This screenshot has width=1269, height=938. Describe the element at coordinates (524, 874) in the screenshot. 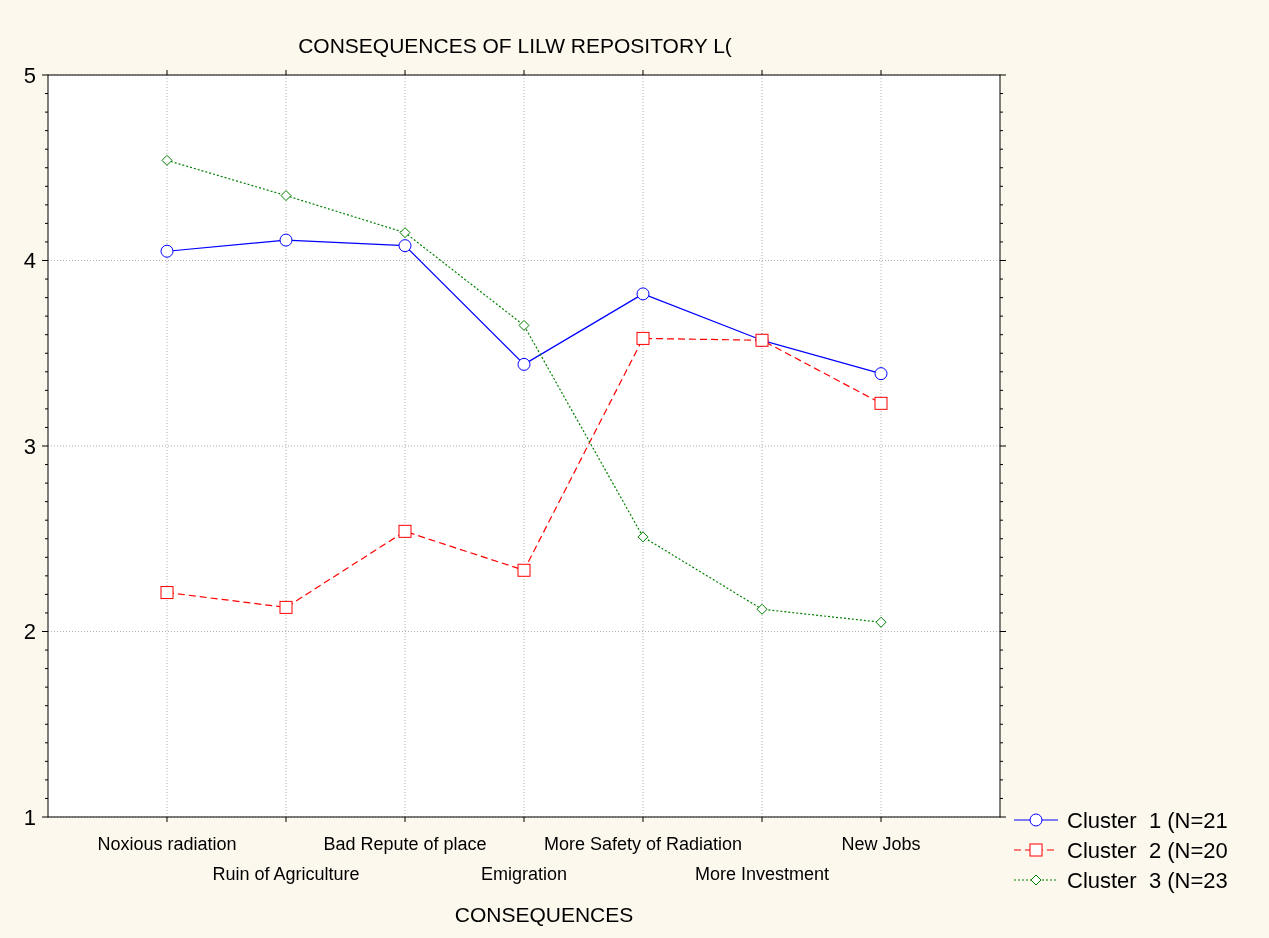

I see `x-tick-label: Emigration` at that location.